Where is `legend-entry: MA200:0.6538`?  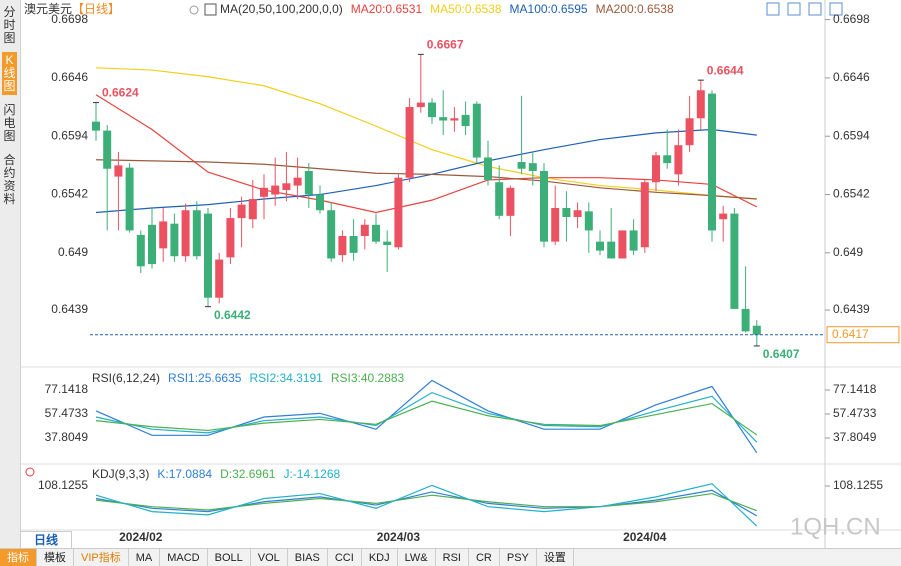
legend-entry: MA200:0.6538 is located at coordinates (635, 9).